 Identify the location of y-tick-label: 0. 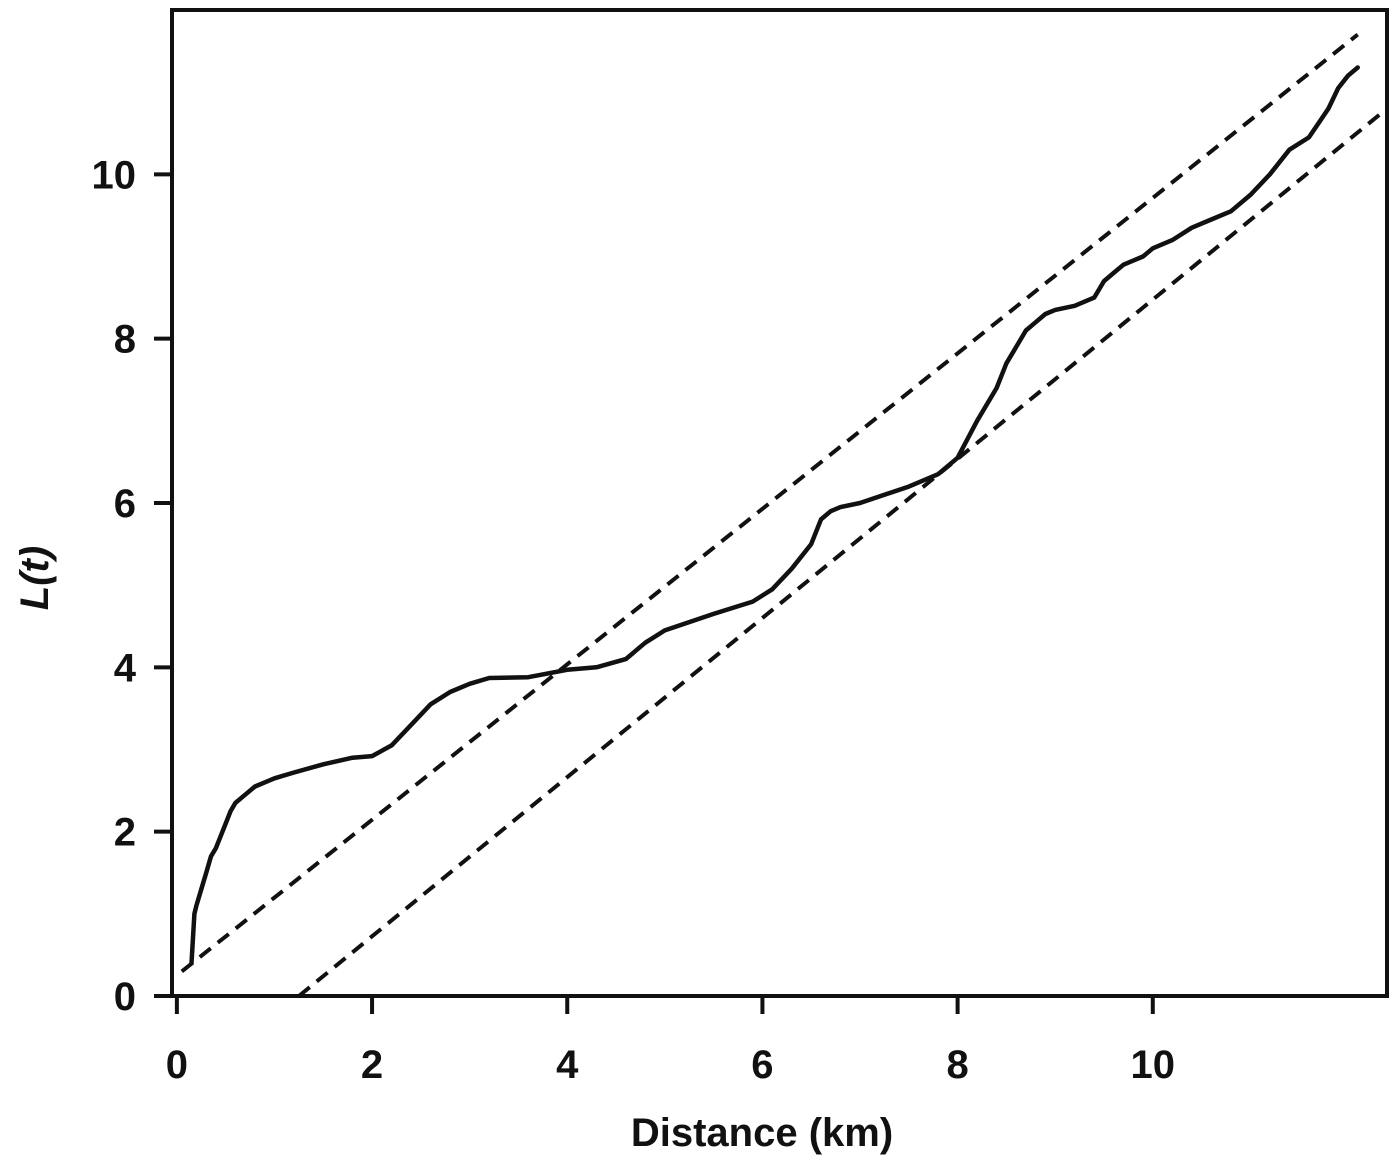
(125, 997).